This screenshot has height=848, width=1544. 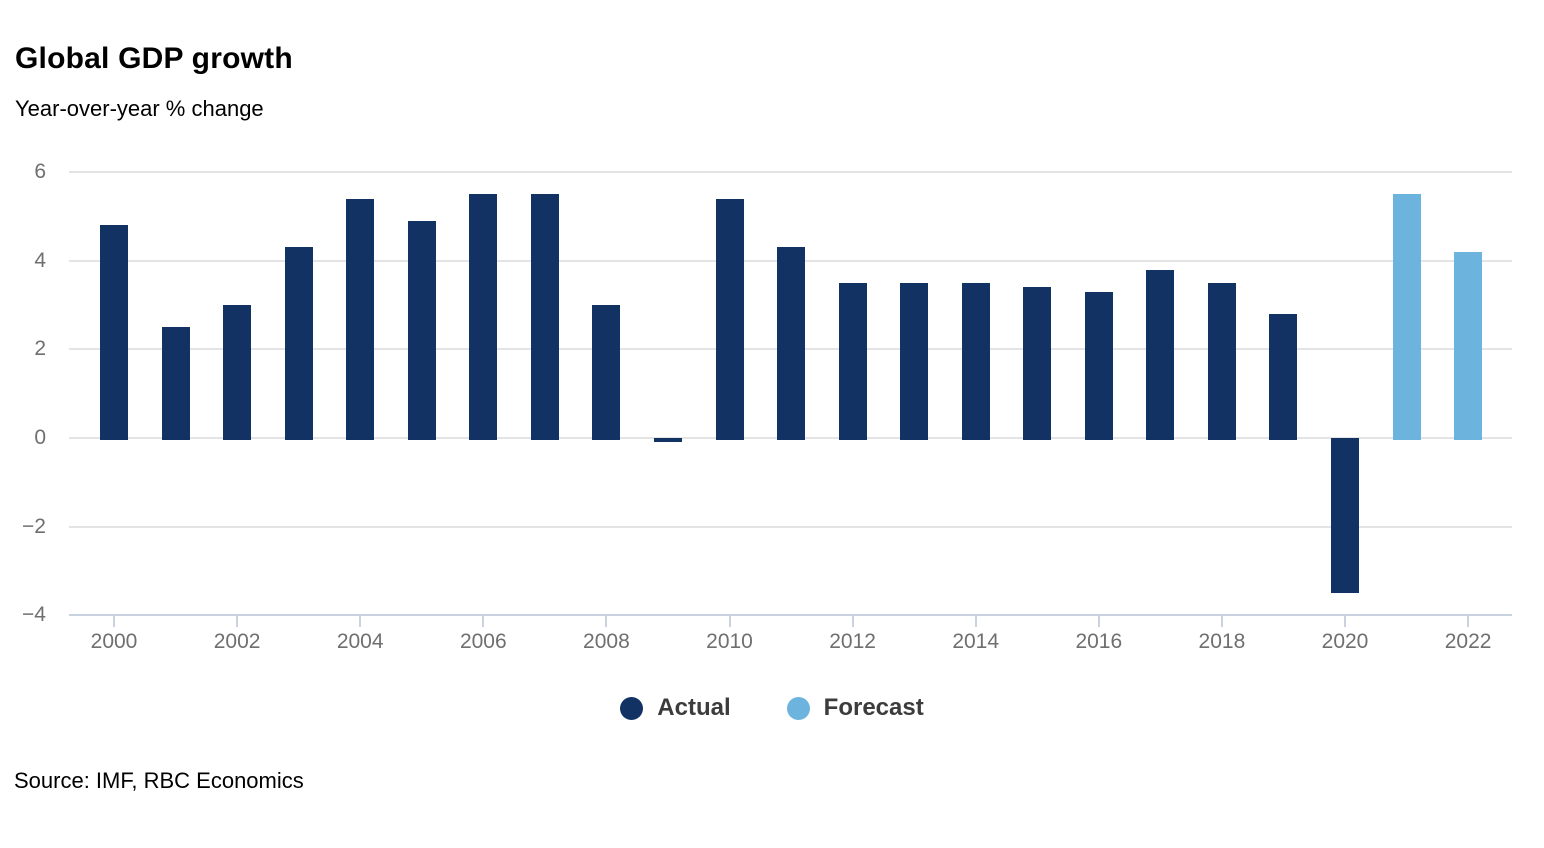 What do you see at coordinates (544, 317) in the screenshot?
I see `bar-2007` at bounding box center [544, 317].